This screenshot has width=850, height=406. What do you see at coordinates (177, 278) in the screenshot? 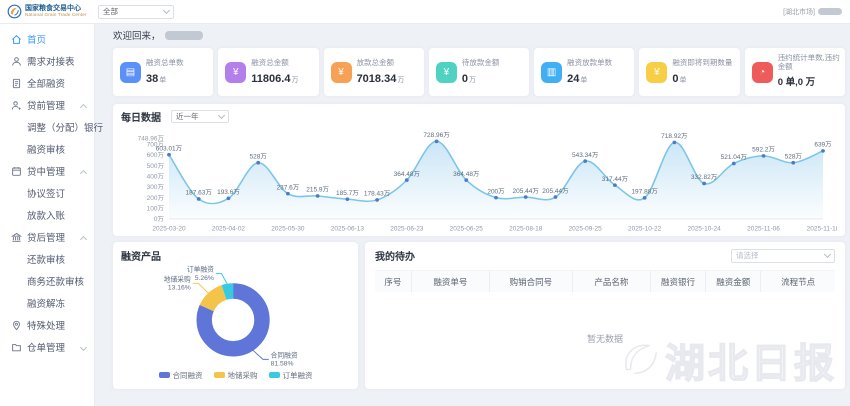
I see `storage-purchase-label: 地储采购` at bounding box center [177, 278].